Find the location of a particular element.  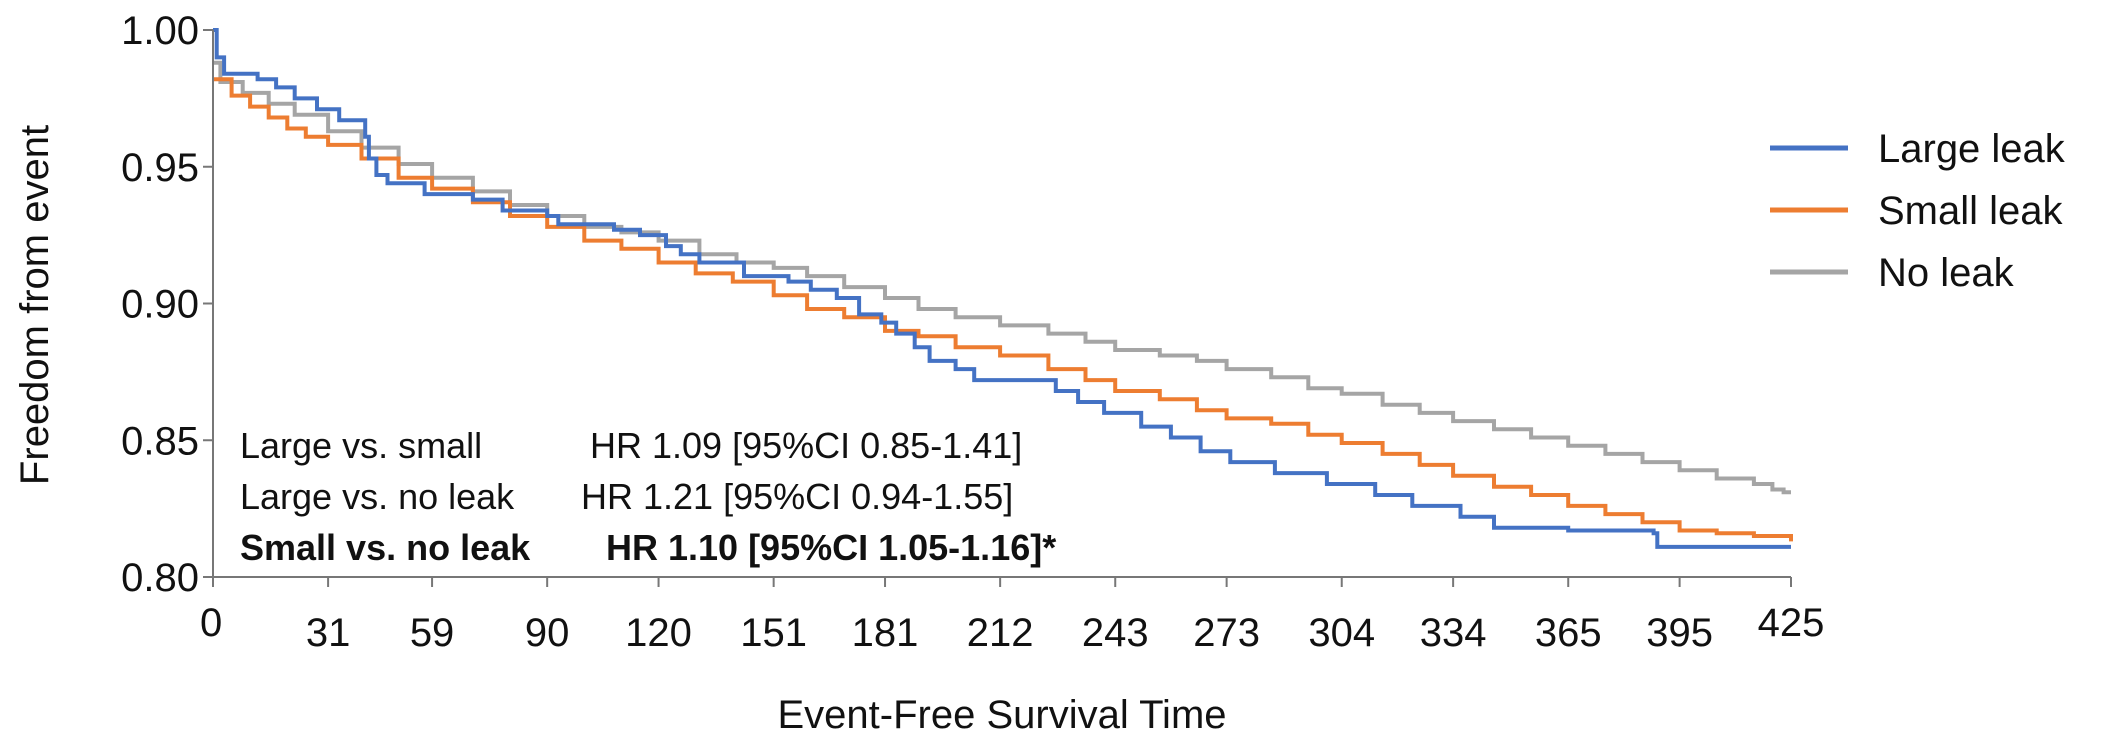

x-tick-label: 181 is located at coordinates (885, 633).